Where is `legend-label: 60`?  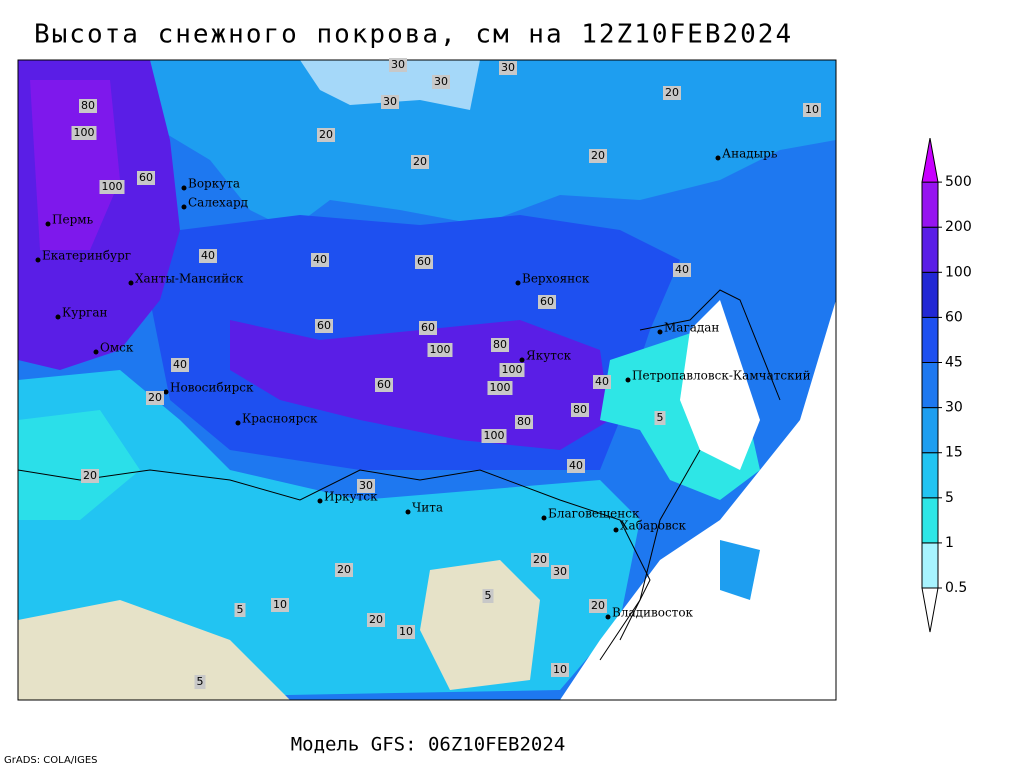 legend-label: 60 is located at coordinates (954, 317).